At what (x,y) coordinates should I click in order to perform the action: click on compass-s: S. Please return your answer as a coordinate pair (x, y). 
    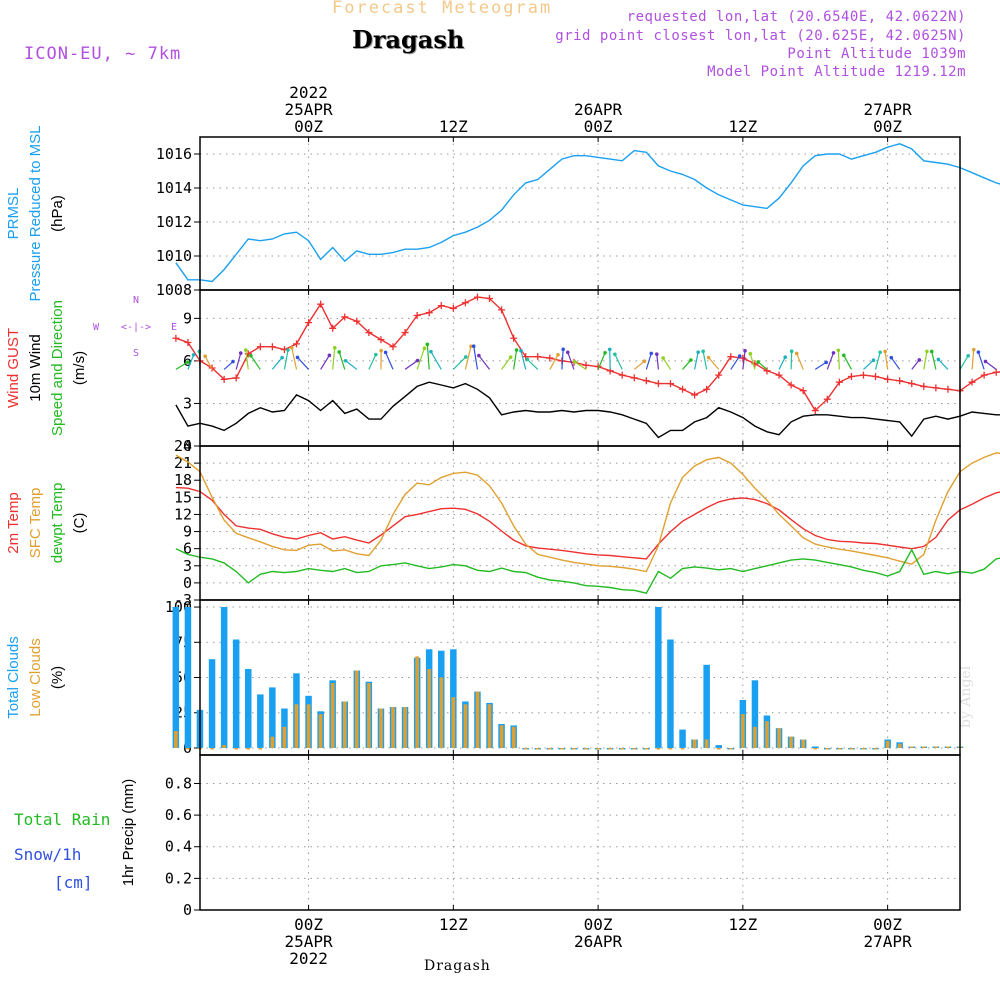
    Looking at the image, I should click on (136, 353).